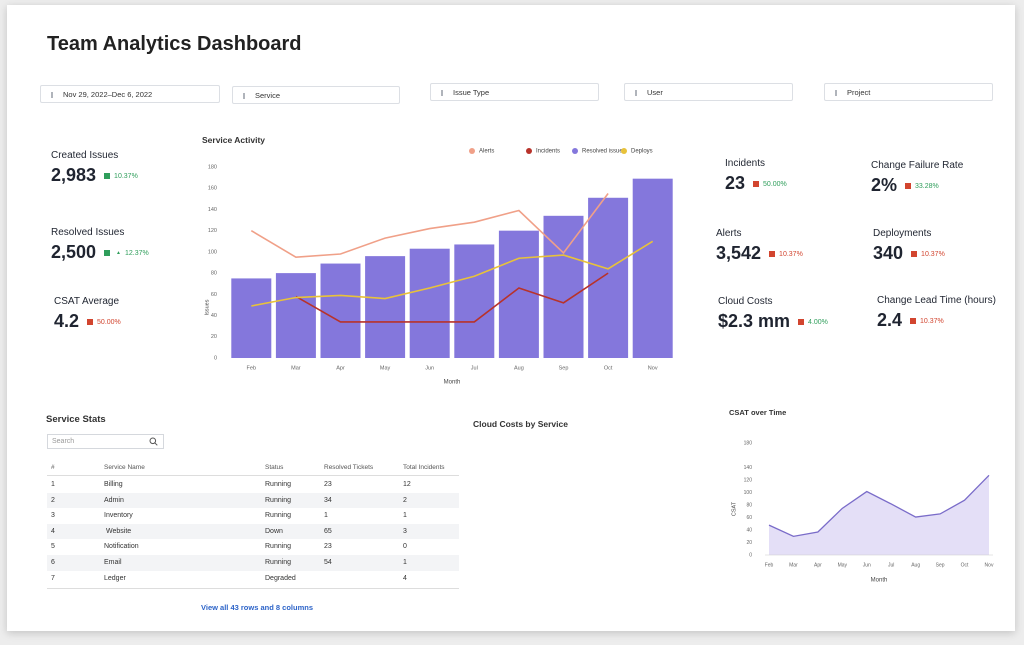  Describe the element at coordinates (407, 484) in the screenshot. I see `table-cell: 12` at that location.